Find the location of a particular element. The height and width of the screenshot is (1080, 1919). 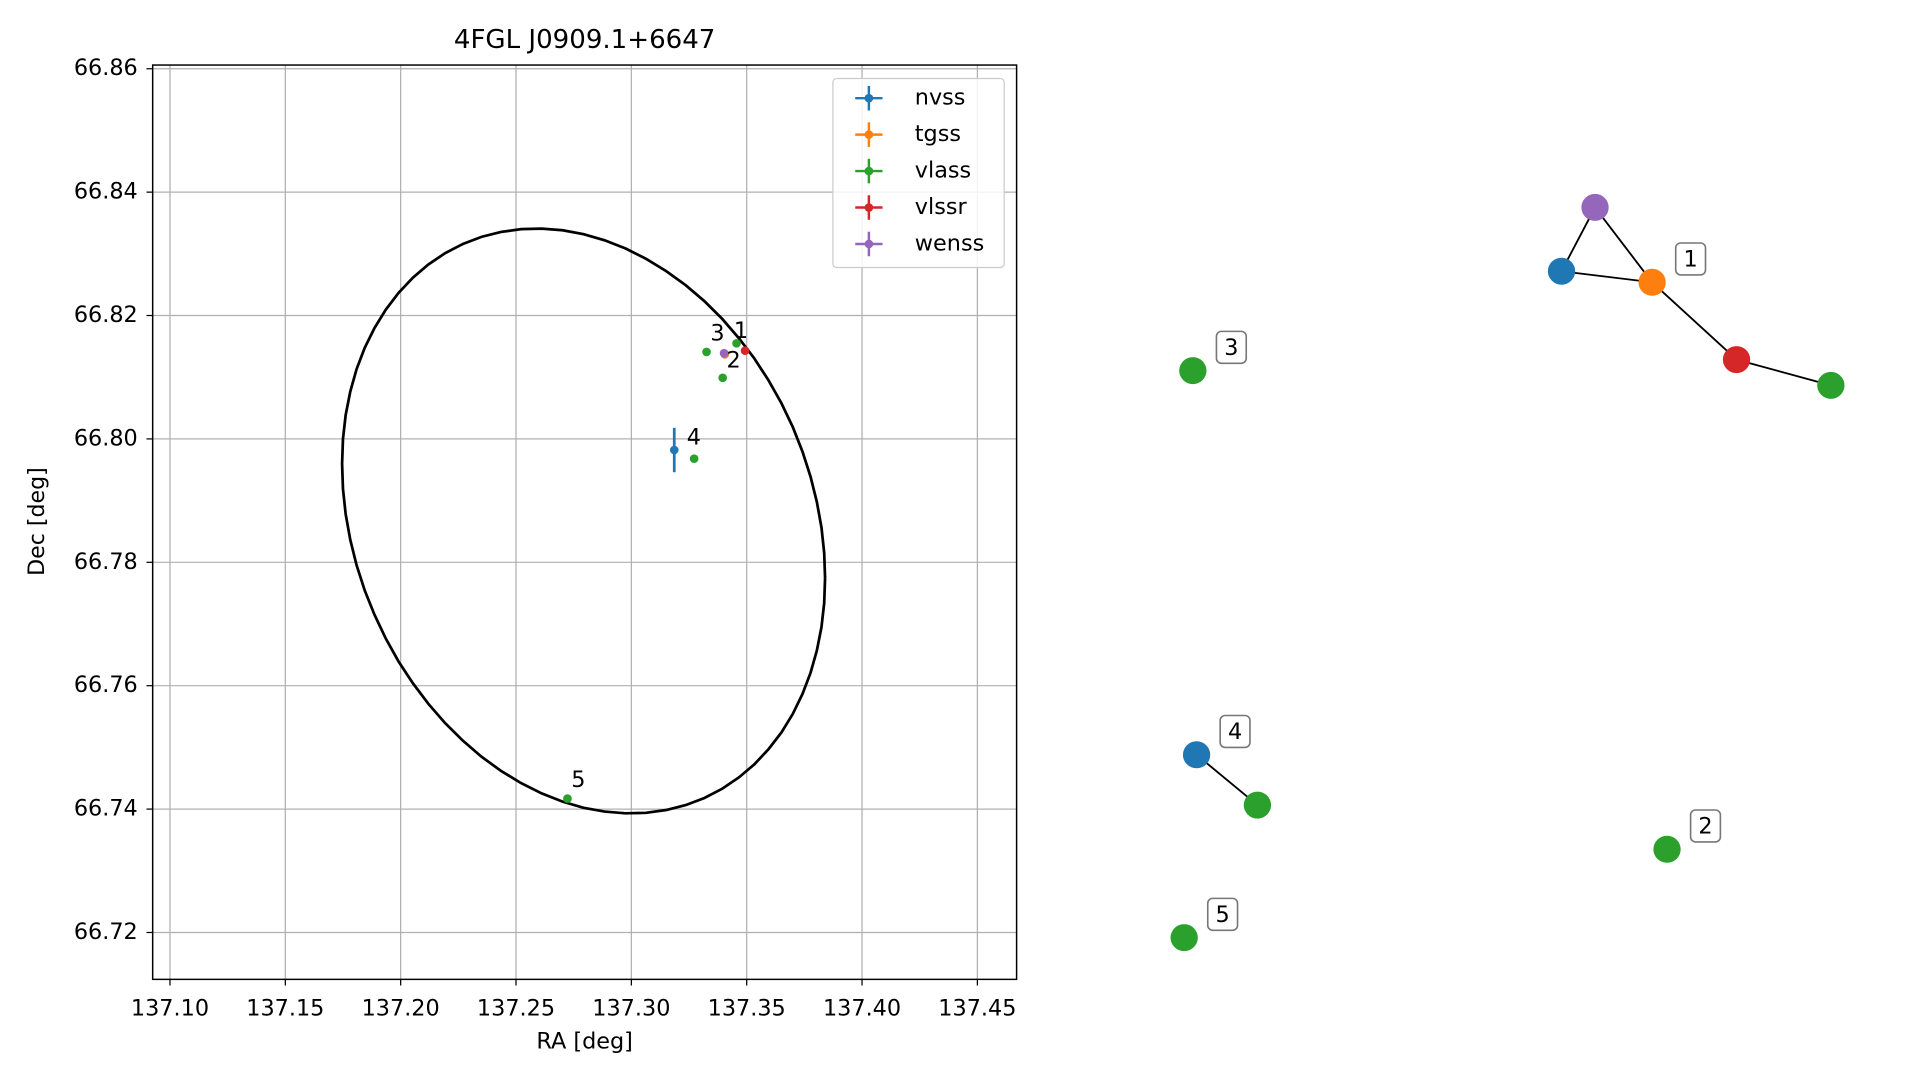

x-tick-label: 137.15 is located at coordinates (285, 1008).